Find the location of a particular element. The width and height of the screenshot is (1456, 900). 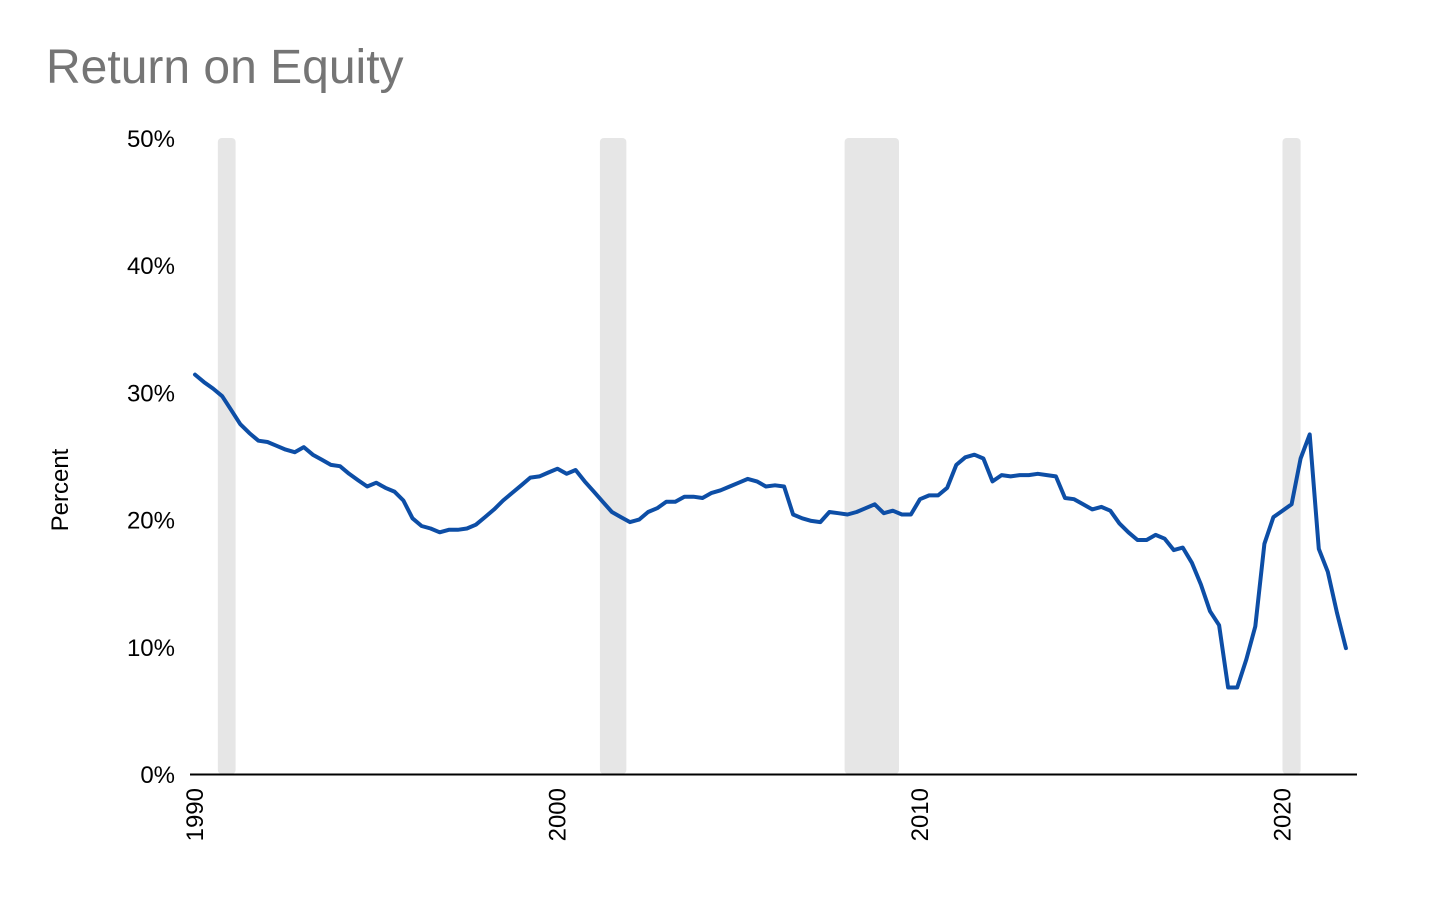

x-tick-label: 2020 is located at coordinates (1283, 814).